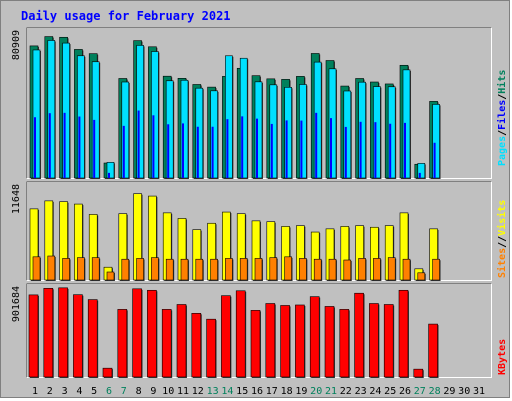  Describe the element at coordinates (213, 391) in the screenshot. I see `x-tick-label: 13` at that location.